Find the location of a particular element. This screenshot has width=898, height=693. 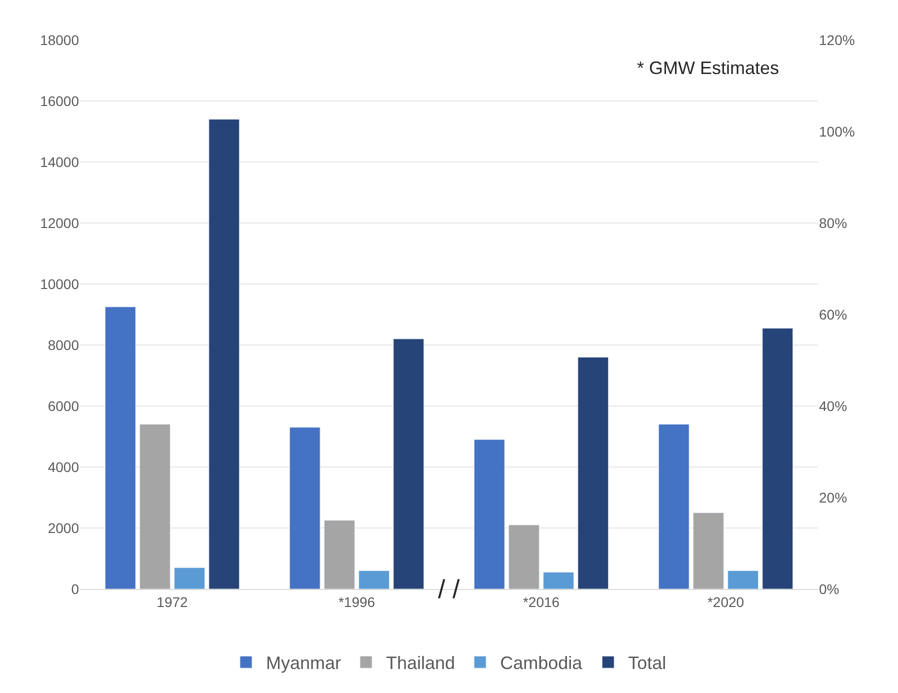

y-tick-label: 12000 is located at coordinates (60, 222).